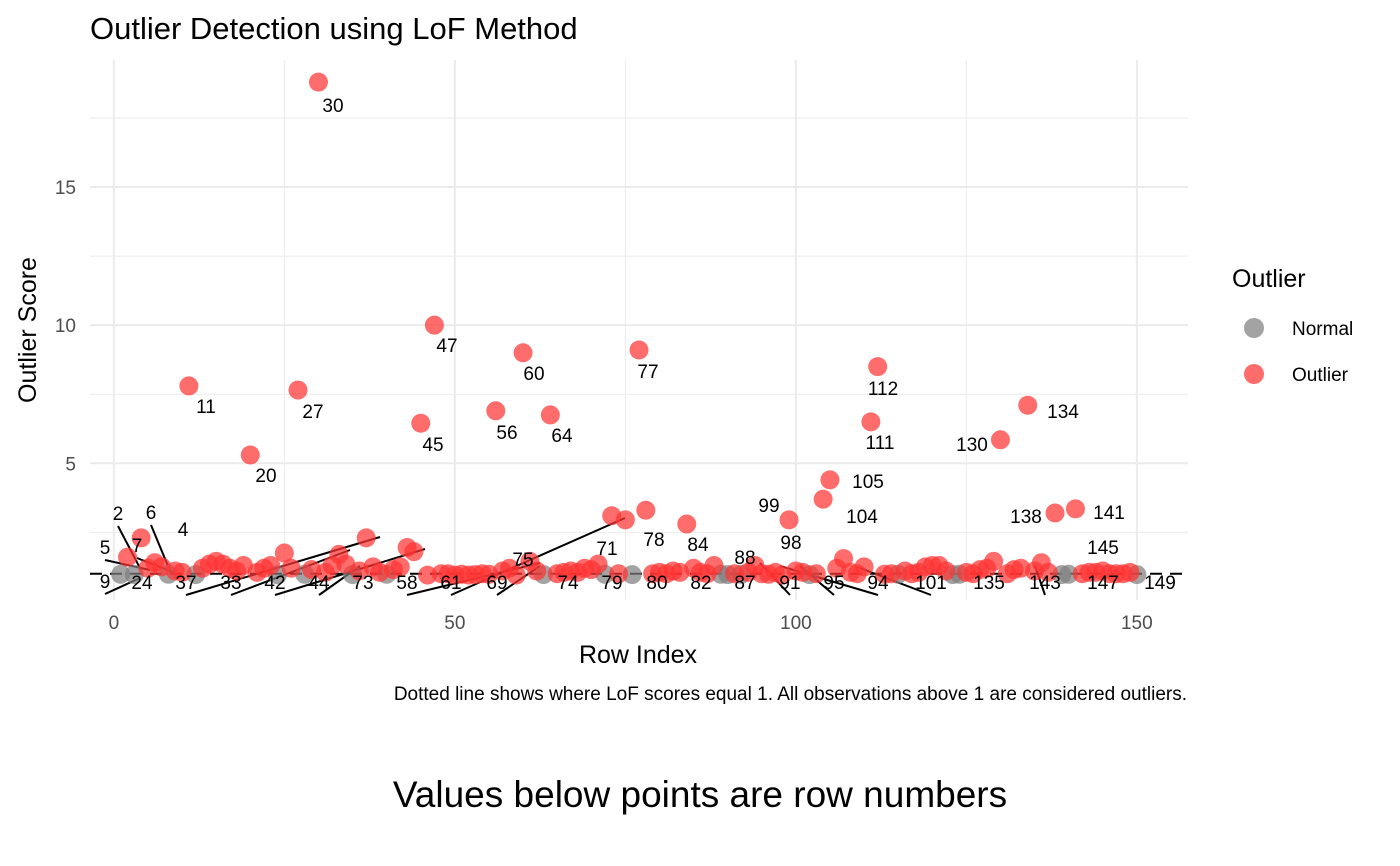 The image size is (1400, 866). I want to click on x-tick-label: 50, so click(454, 623).